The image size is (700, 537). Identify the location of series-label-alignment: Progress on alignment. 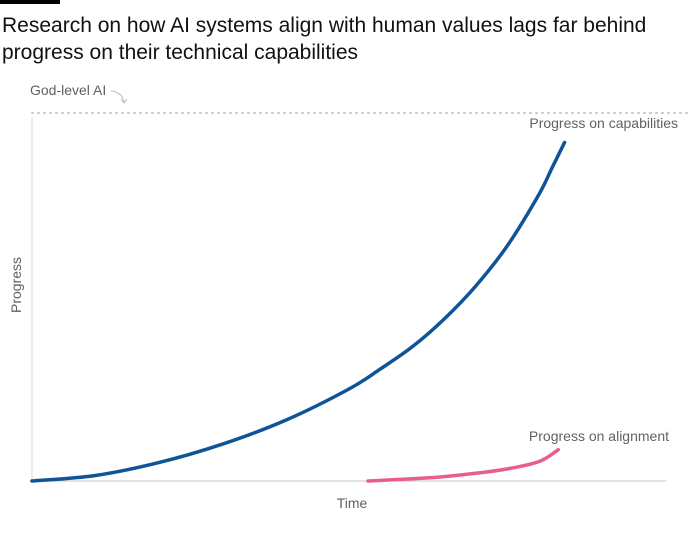
(599, 436).